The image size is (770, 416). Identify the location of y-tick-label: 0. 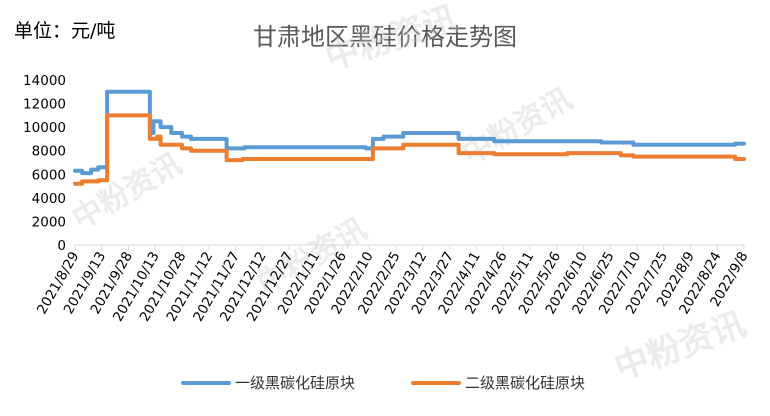
(61, 246).